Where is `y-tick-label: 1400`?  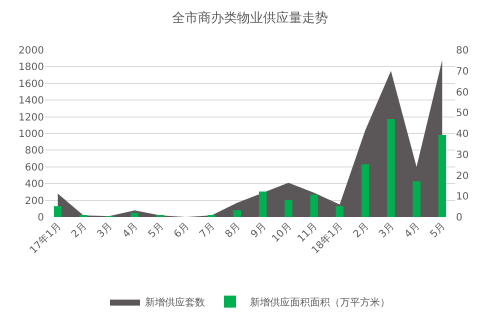
y-tick-label: 1400 is located at coordinates (31, 101).